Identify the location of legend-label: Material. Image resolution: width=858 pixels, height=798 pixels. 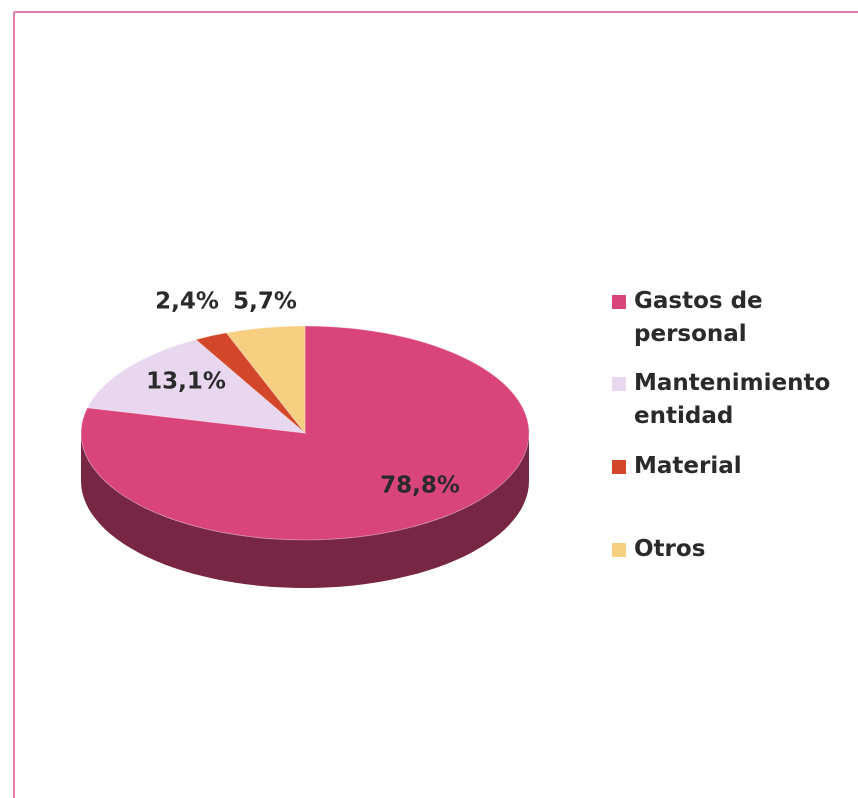
(688, 466).